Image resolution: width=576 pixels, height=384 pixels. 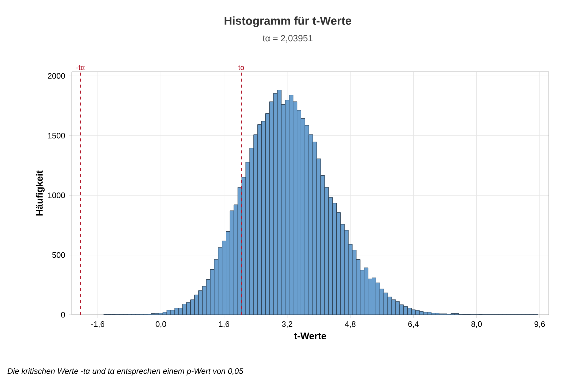 What do you see at coordinates (310, 336) in the screenshot?
I see `x-axis-title: t-Werte` at bounding box center [310, 336].